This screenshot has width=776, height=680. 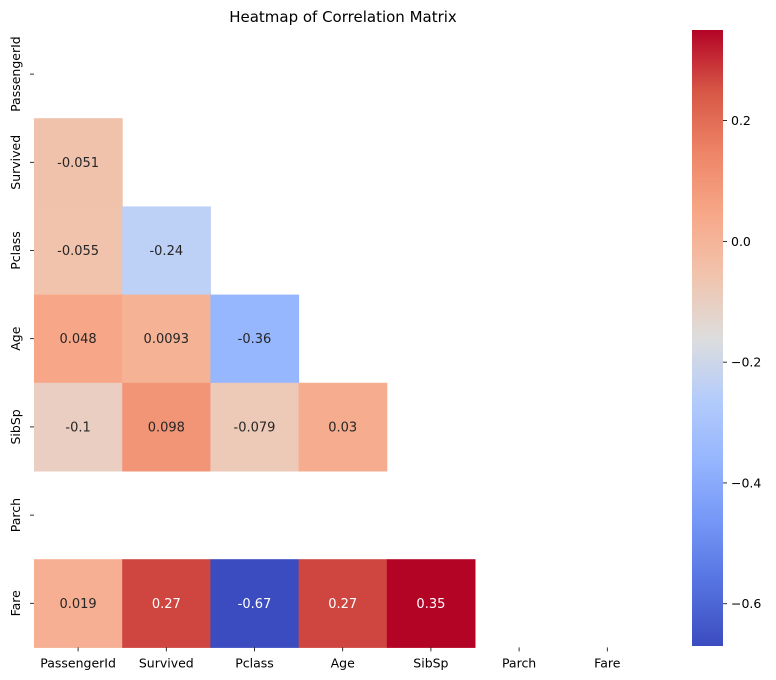 What do you see at coordinates (519, 662) in the screenshot?
I see `x-tick-label: Parch` at bounding box center [519, 662].